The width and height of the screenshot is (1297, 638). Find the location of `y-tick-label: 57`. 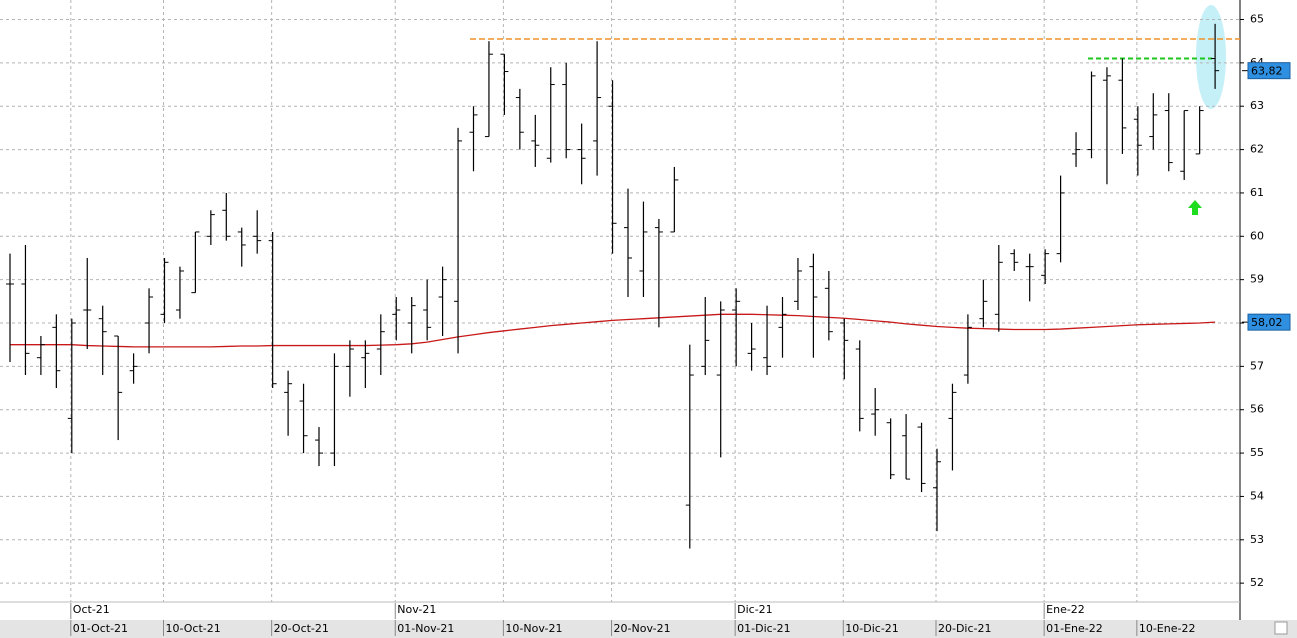

y-tick-label: 57 is located at coordinates (1257, 365).